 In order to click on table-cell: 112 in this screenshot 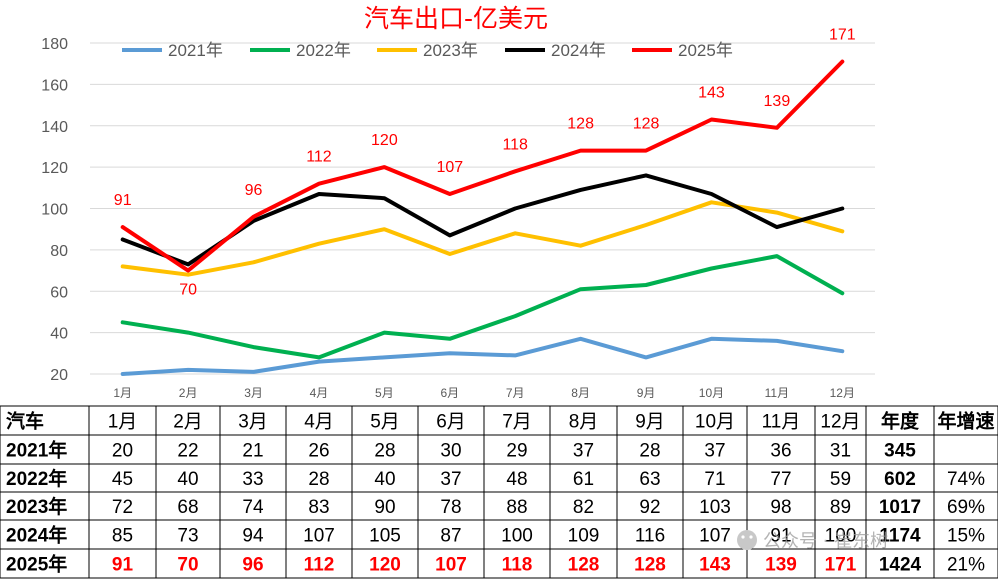, I will do `click(319, 565)`.